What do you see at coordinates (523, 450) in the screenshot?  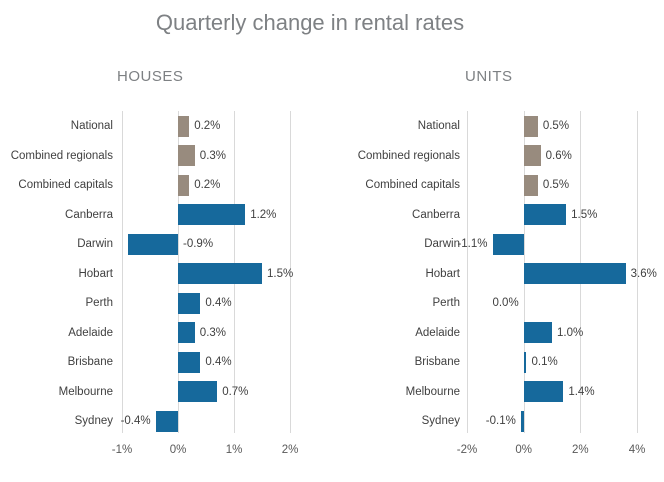 I see `x-tick-label-units: 0%` at bounding box center [523, 450].